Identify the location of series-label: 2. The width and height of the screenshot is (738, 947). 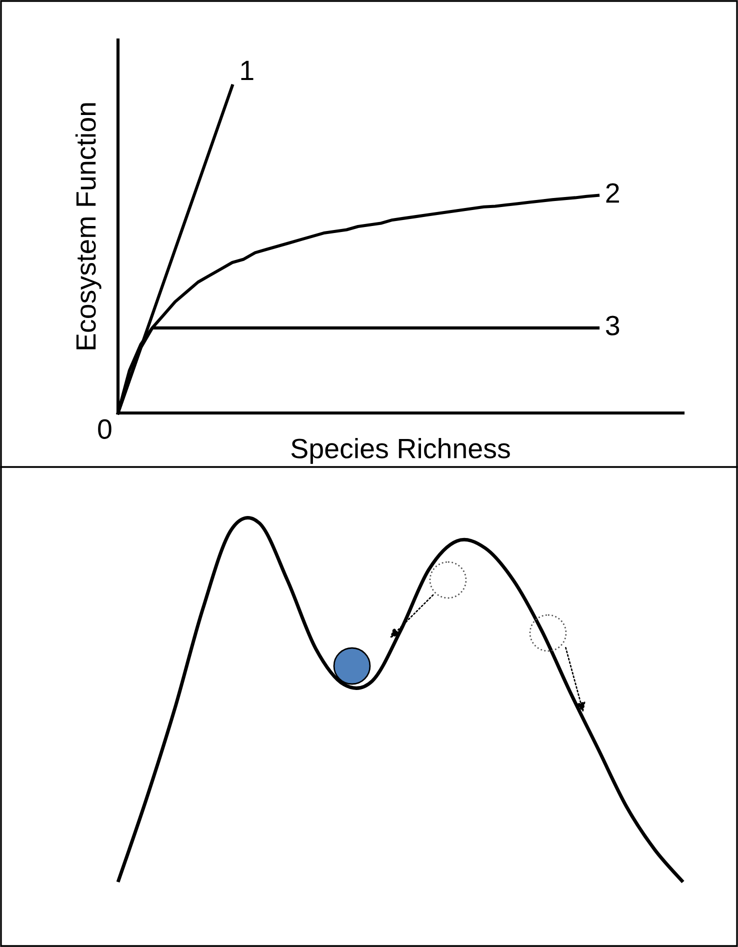
(612, 193).